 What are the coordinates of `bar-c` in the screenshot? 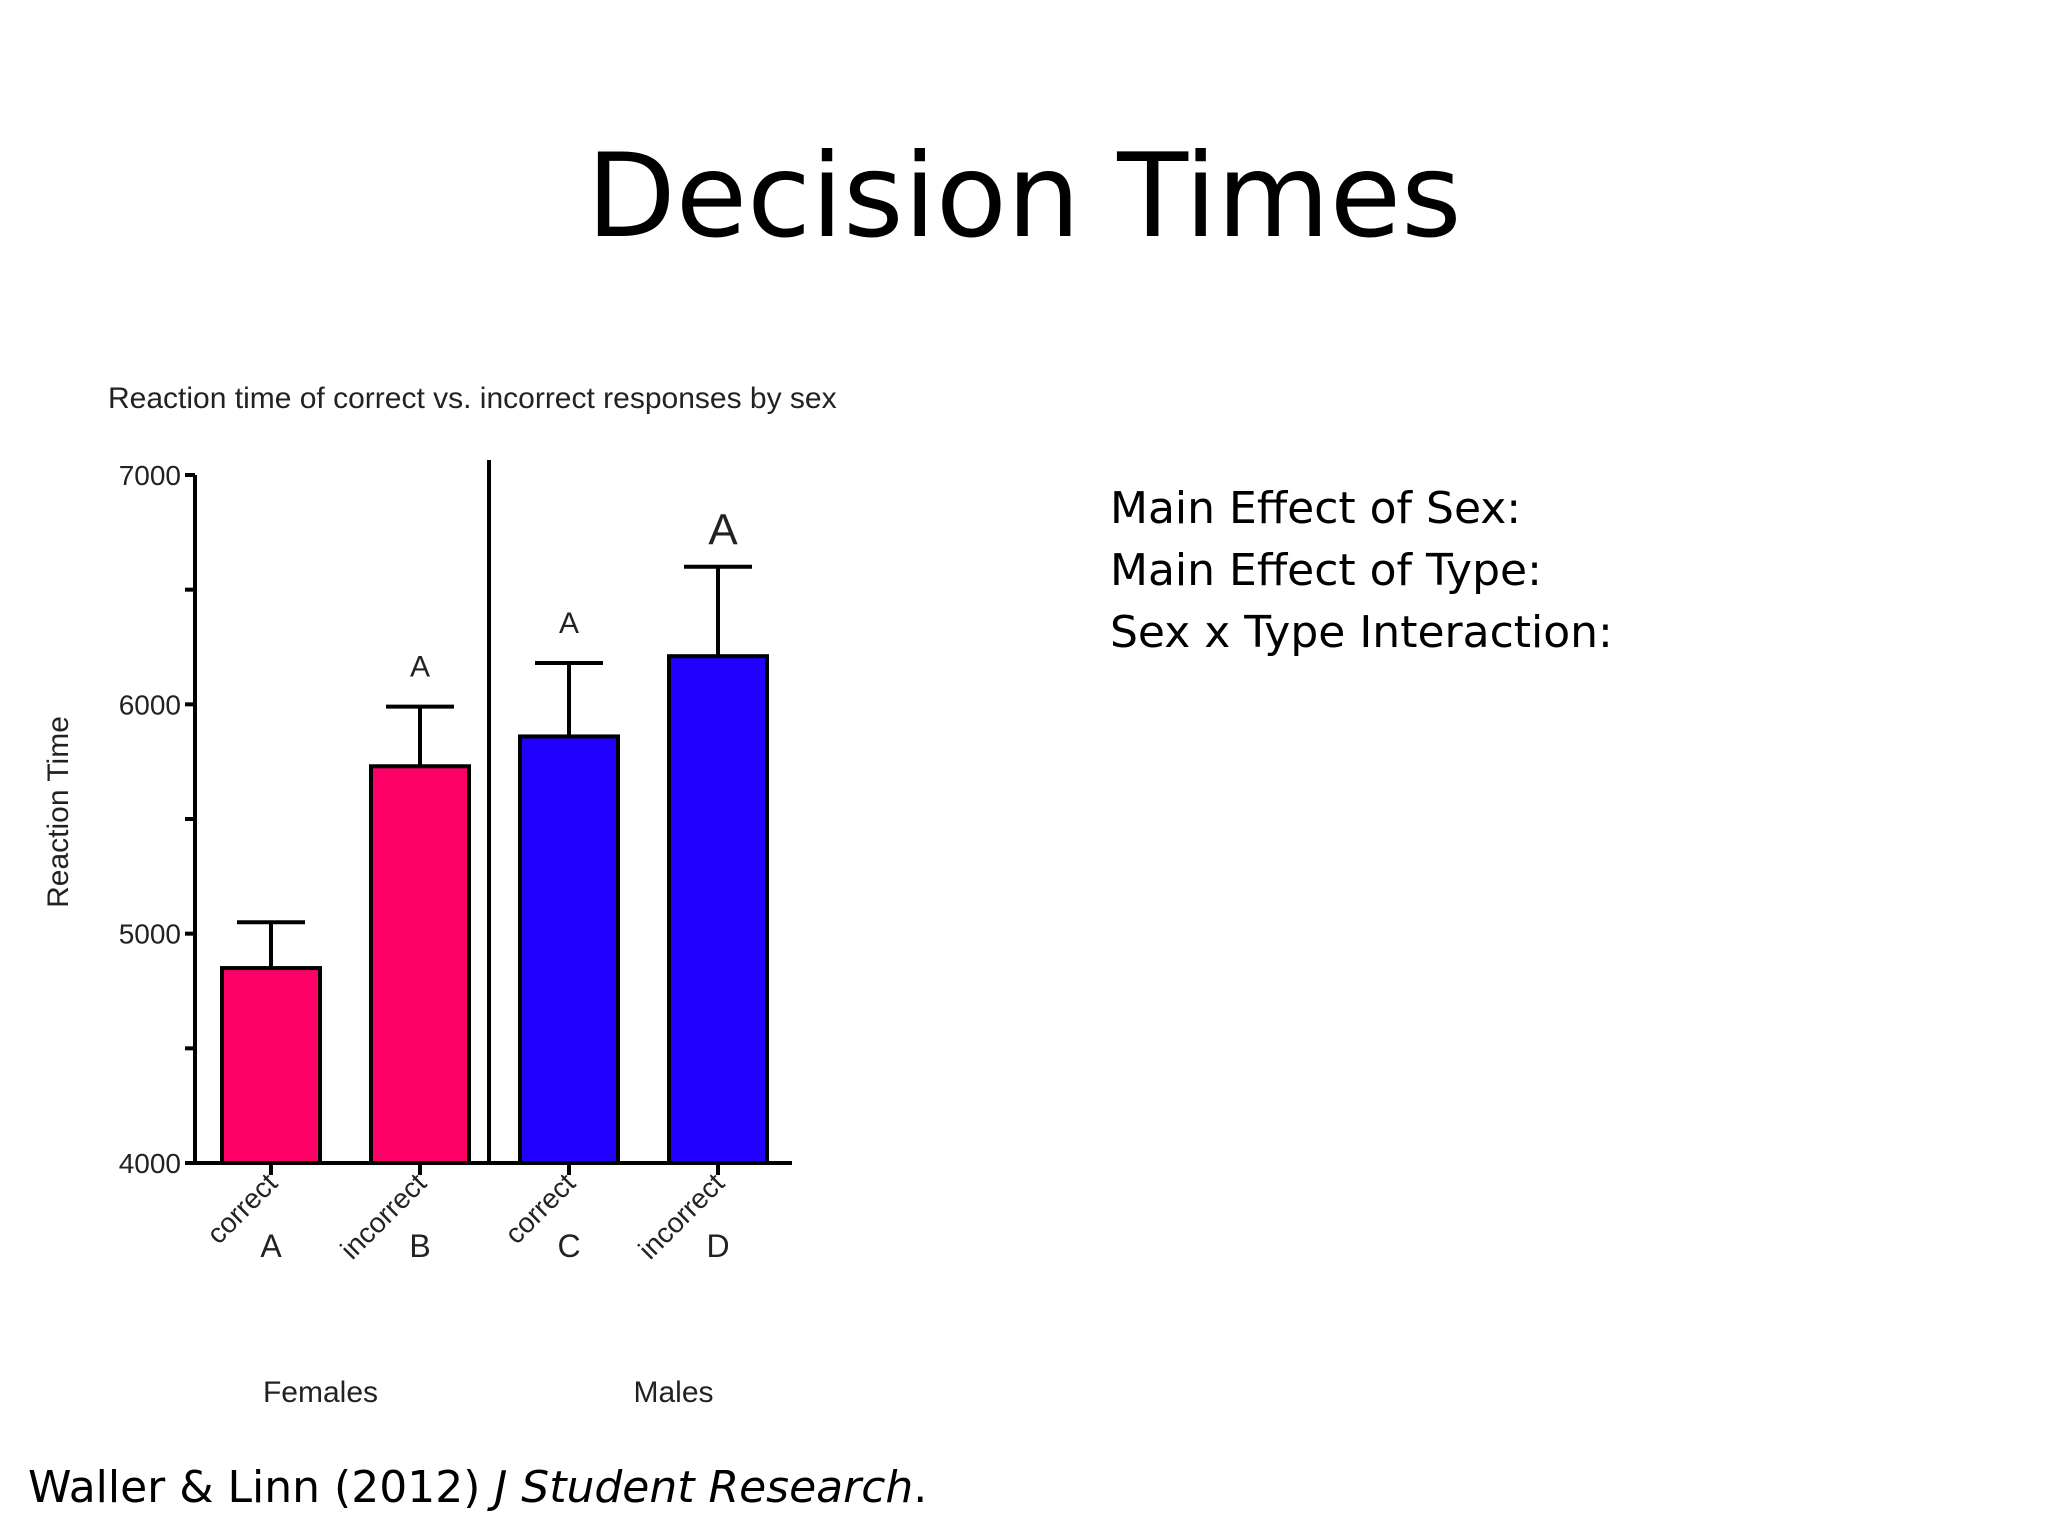 It's located at (569, 949).